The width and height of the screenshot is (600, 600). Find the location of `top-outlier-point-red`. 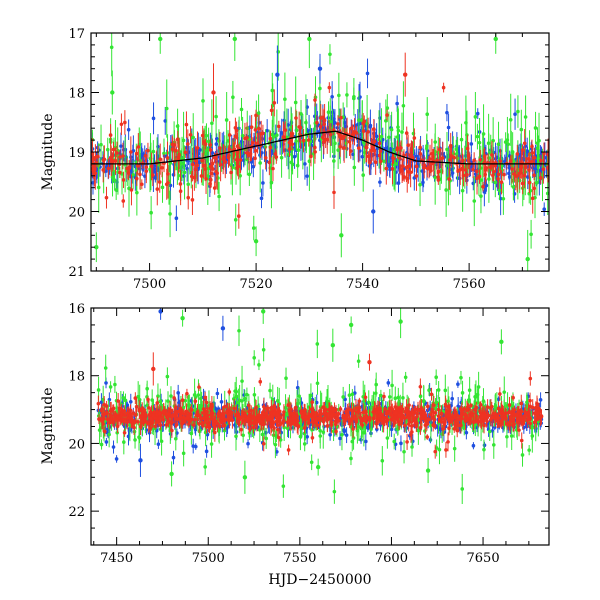

top-outlier-point-red is located at coordinates (213, 92).